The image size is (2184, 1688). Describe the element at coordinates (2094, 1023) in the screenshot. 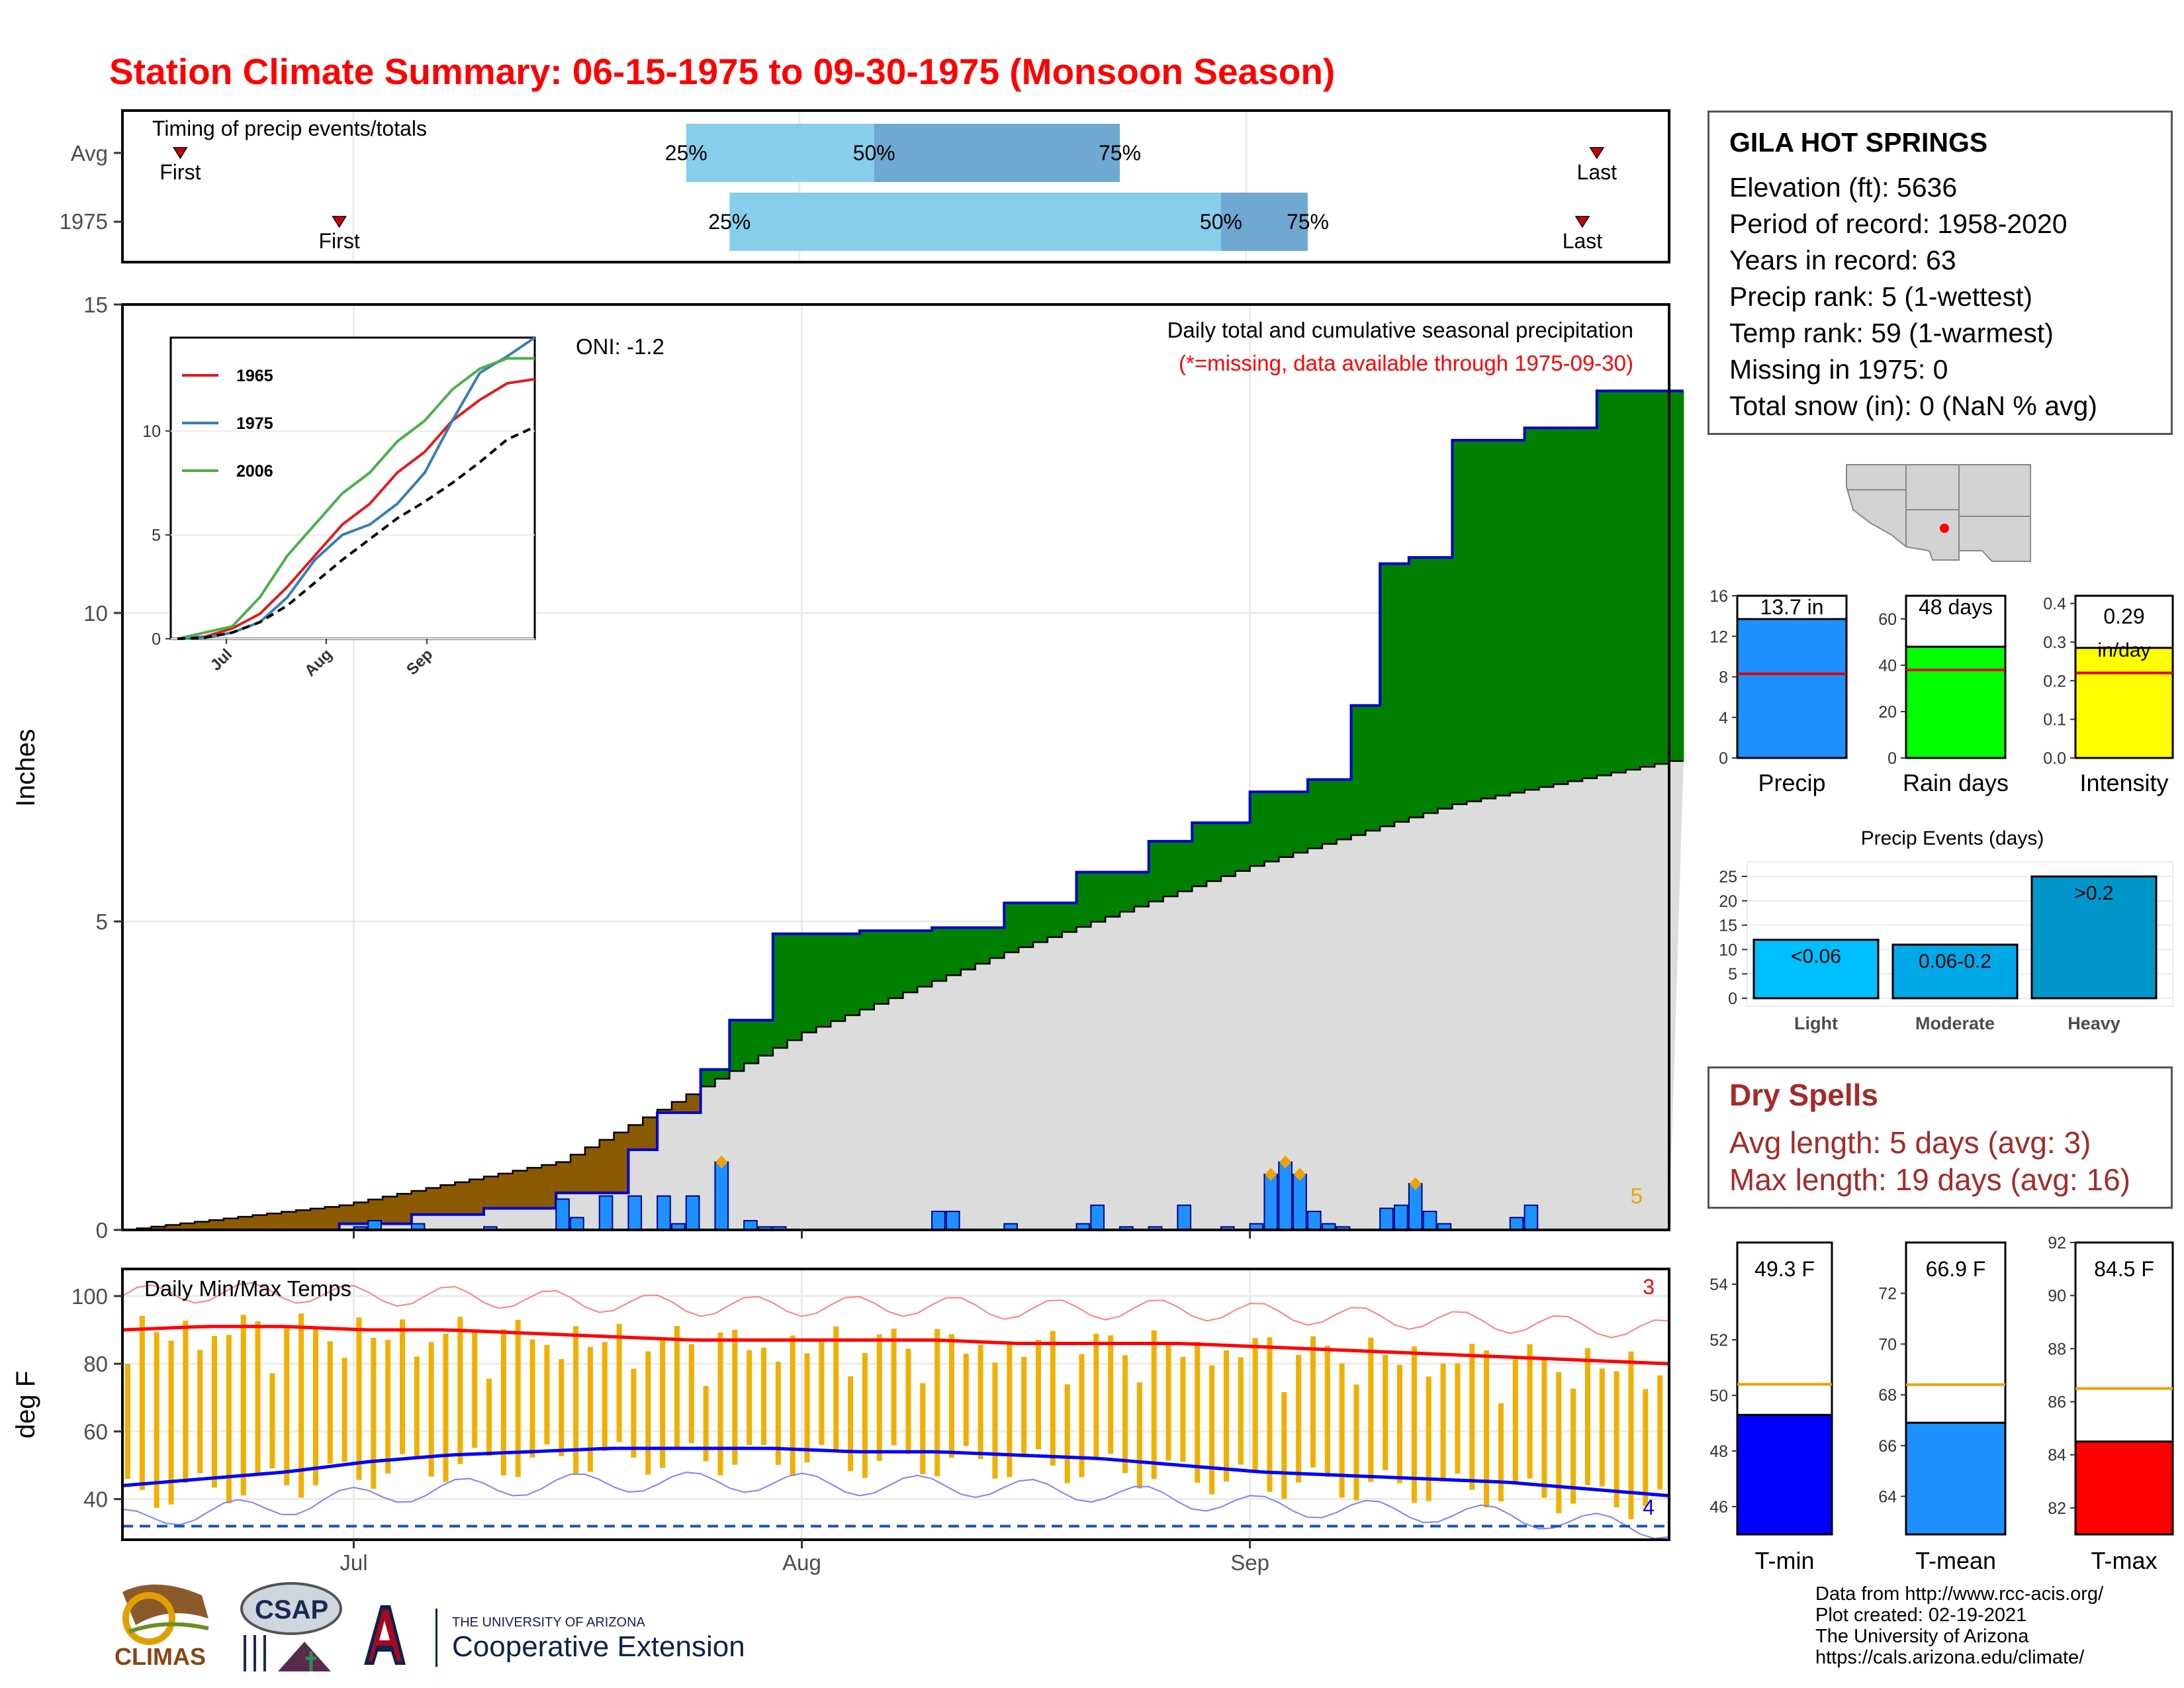

I see `events-category-label: Heavy` at that location.